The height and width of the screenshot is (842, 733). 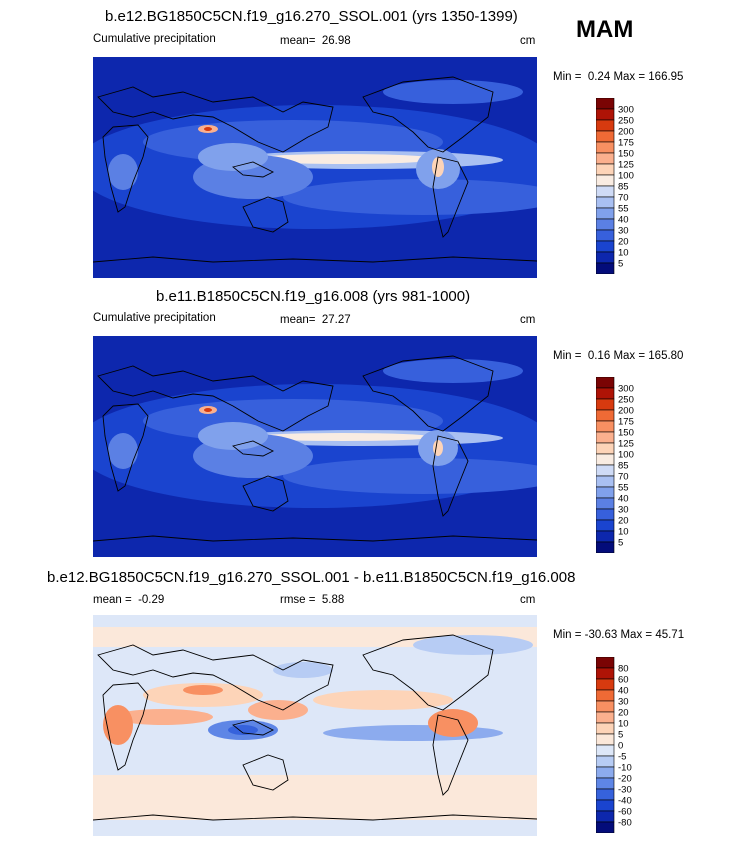 What do you see at coordinates (625, 812) in the screenshot?
I see `panel3-colorbar-label: -60` at bounding box center [625, 812].